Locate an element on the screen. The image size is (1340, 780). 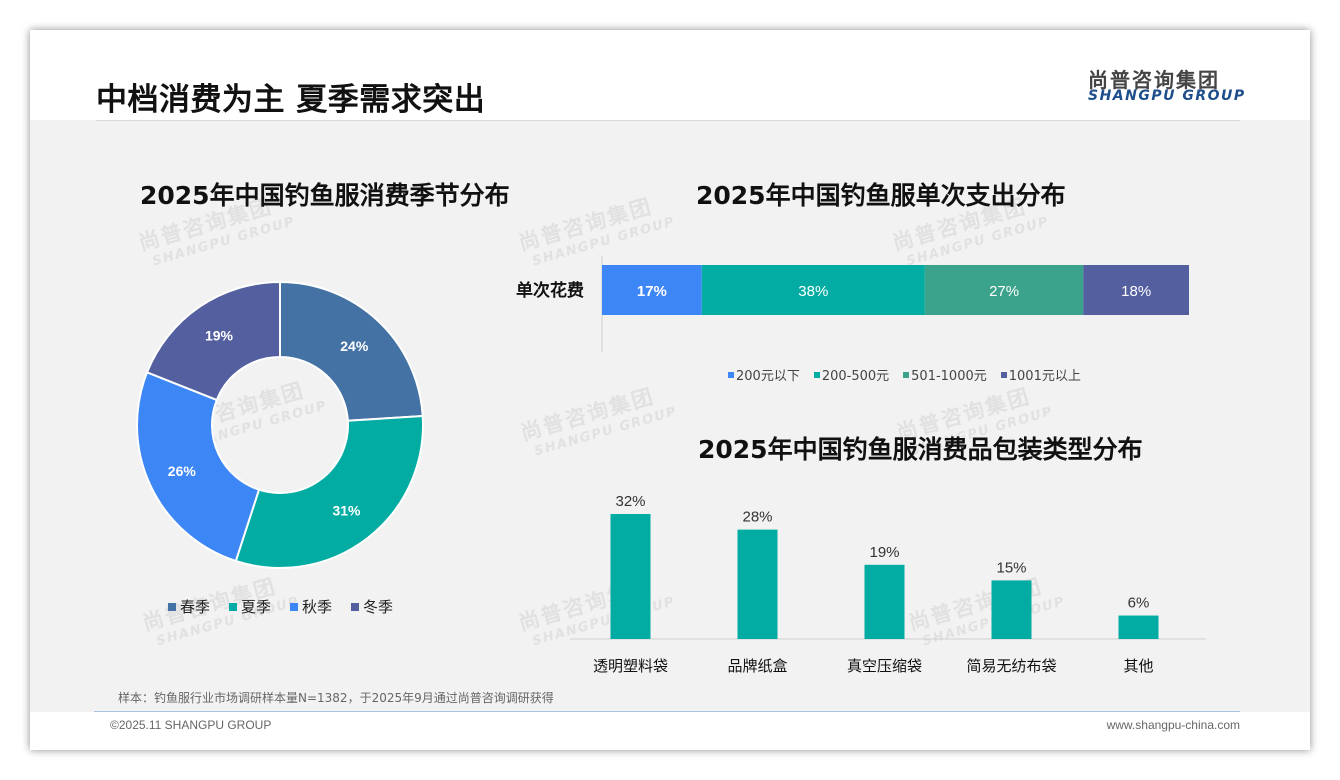
stacked-bar-chart: 单次花费 17% 38% 27% 18% is located at coordinates (852, 304).